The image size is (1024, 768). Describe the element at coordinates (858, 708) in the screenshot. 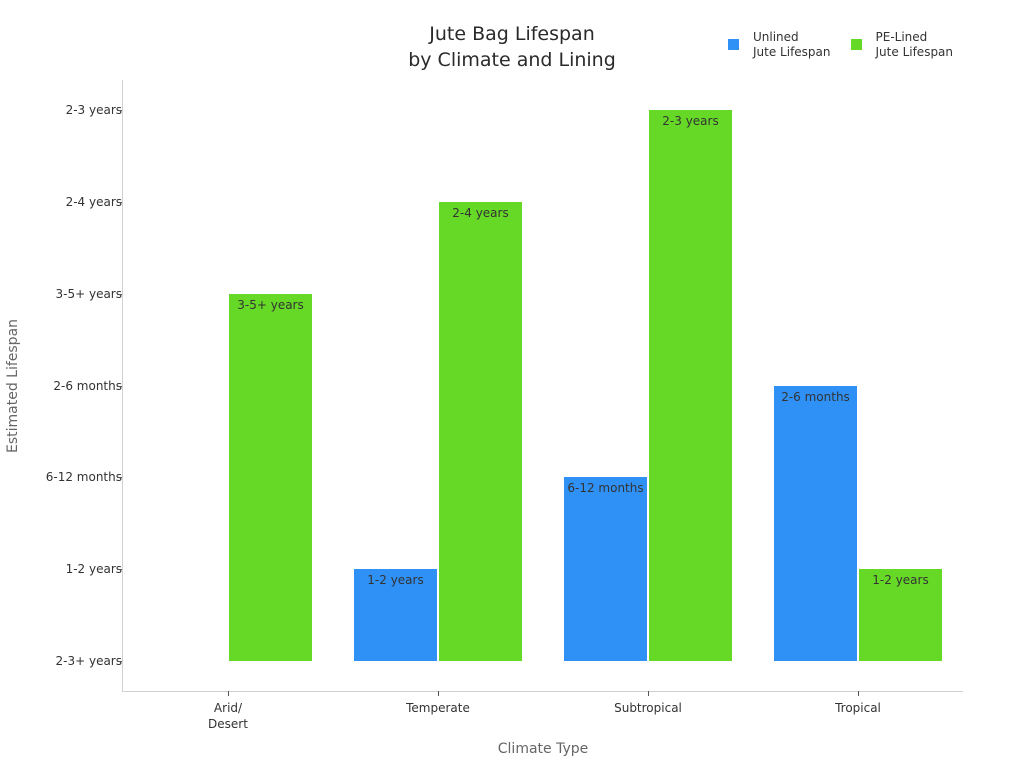

I see `x-tick-label: Tropical` at that location.